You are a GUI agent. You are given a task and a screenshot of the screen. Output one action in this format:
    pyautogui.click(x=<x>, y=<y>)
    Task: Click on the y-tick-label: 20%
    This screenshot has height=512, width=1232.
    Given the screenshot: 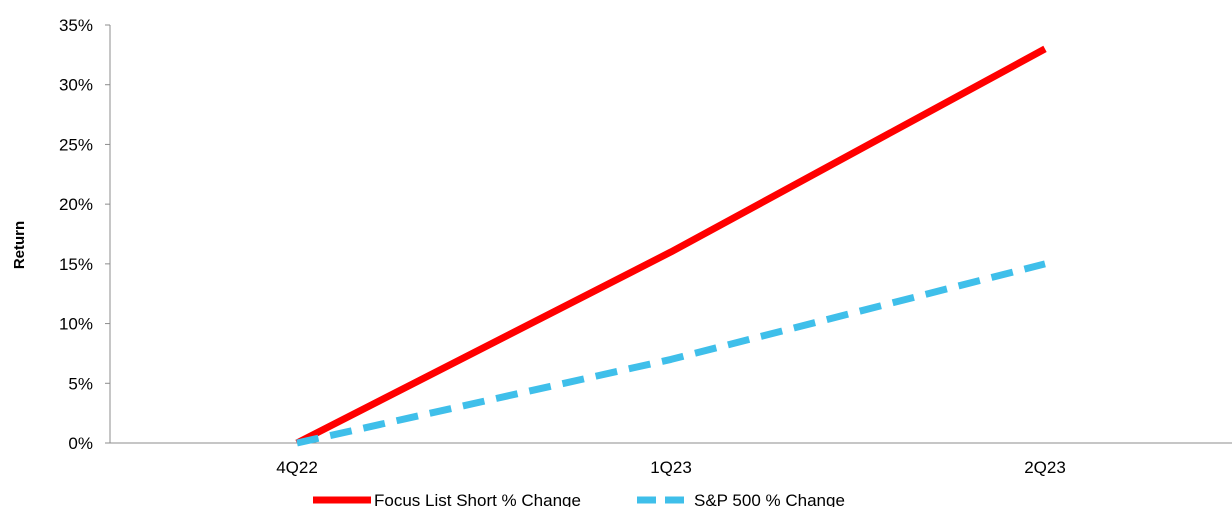 What is the action you would take?
    pyautogui.click(x=76, y=204)
    